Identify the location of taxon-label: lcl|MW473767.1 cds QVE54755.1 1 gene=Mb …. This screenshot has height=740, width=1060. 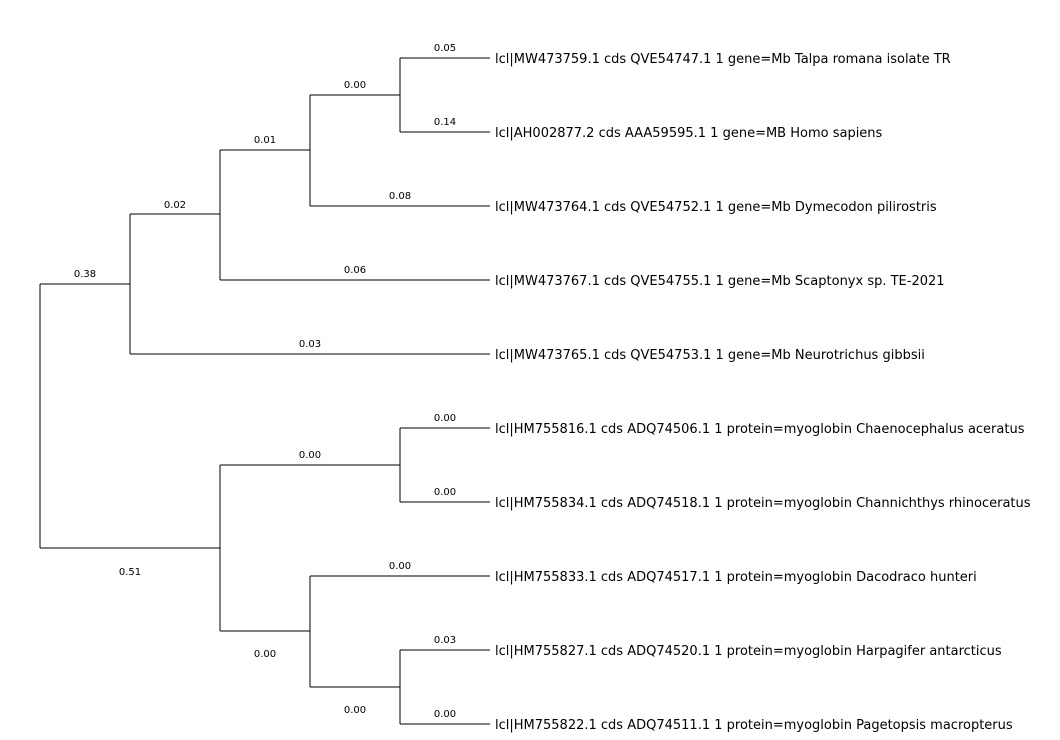
(720, 281).